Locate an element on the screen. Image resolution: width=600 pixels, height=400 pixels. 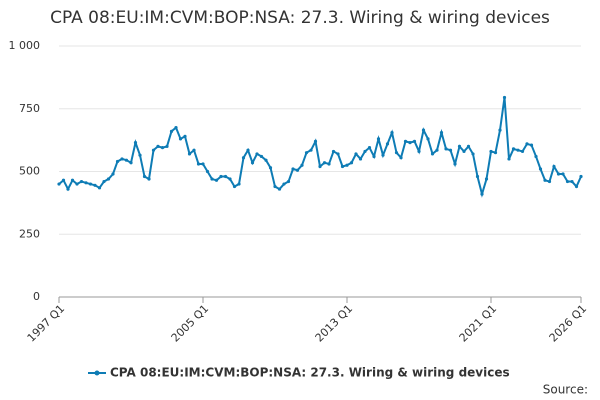
x-tick-label: 2013 Q1 is located at coordinates (334, 323).